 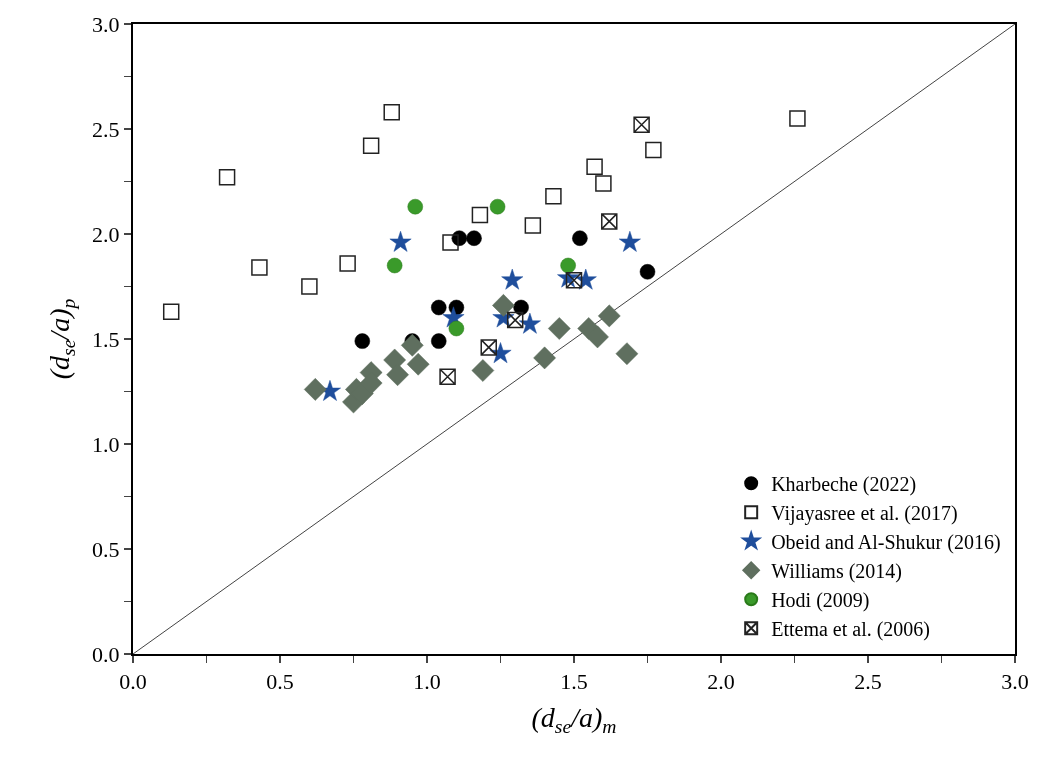 I want to click on legend-label: Hodi (2009), so click(x=820, y=600).